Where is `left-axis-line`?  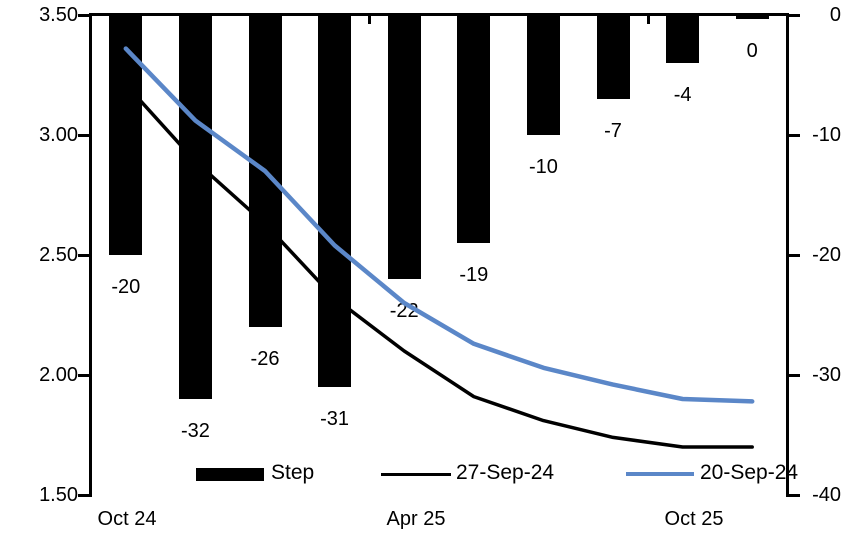 left-axis-line is located at coordinates (90, 255).